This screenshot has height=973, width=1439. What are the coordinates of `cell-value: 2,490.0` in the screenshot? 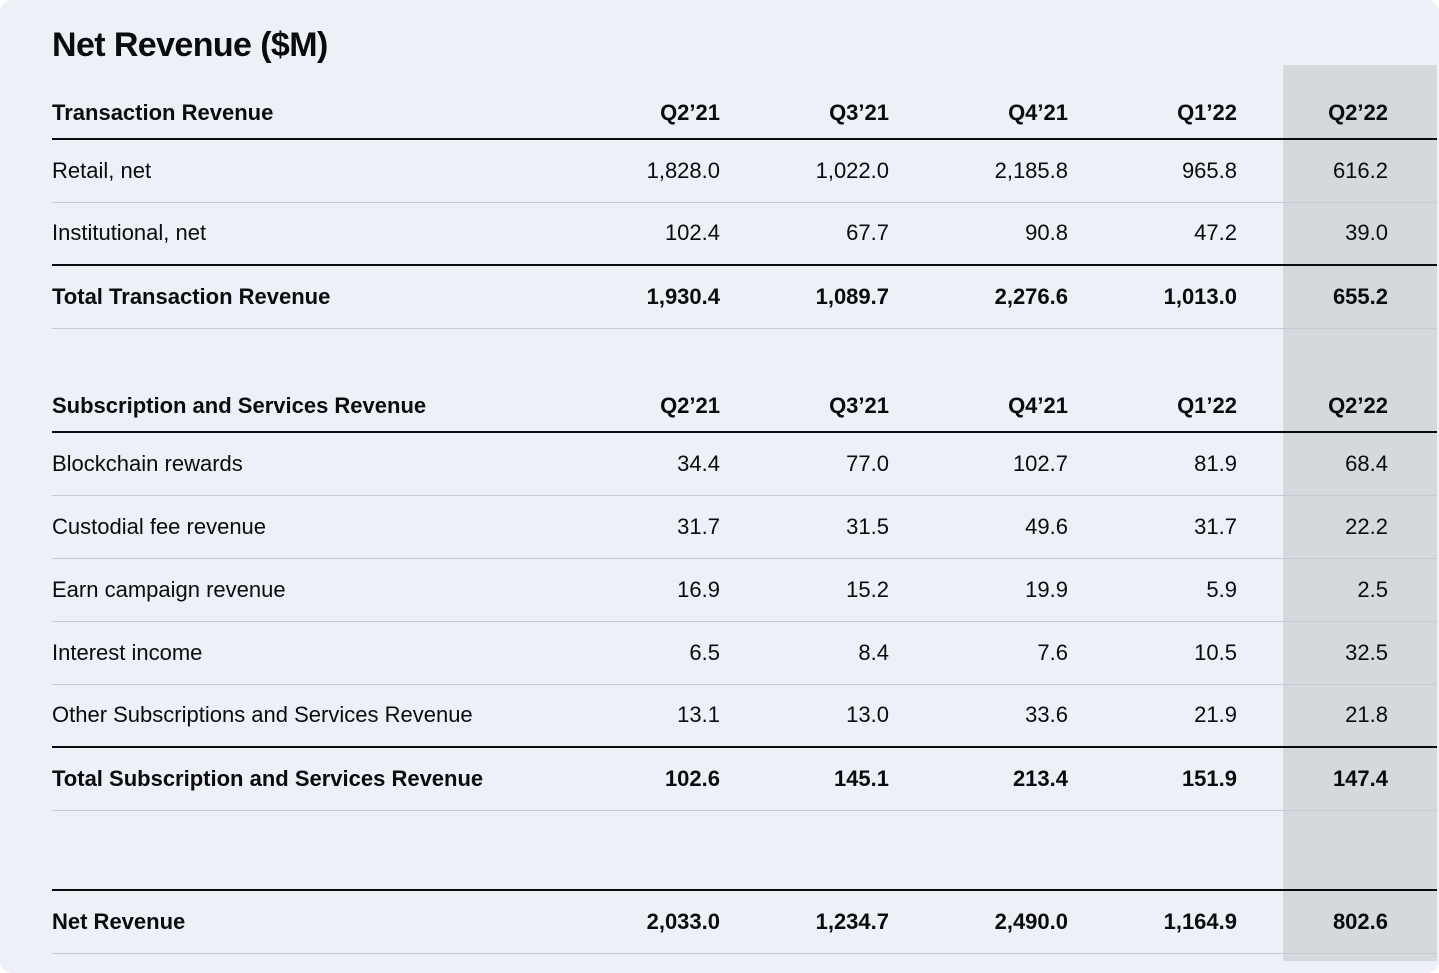 It's located at (1031, 921).